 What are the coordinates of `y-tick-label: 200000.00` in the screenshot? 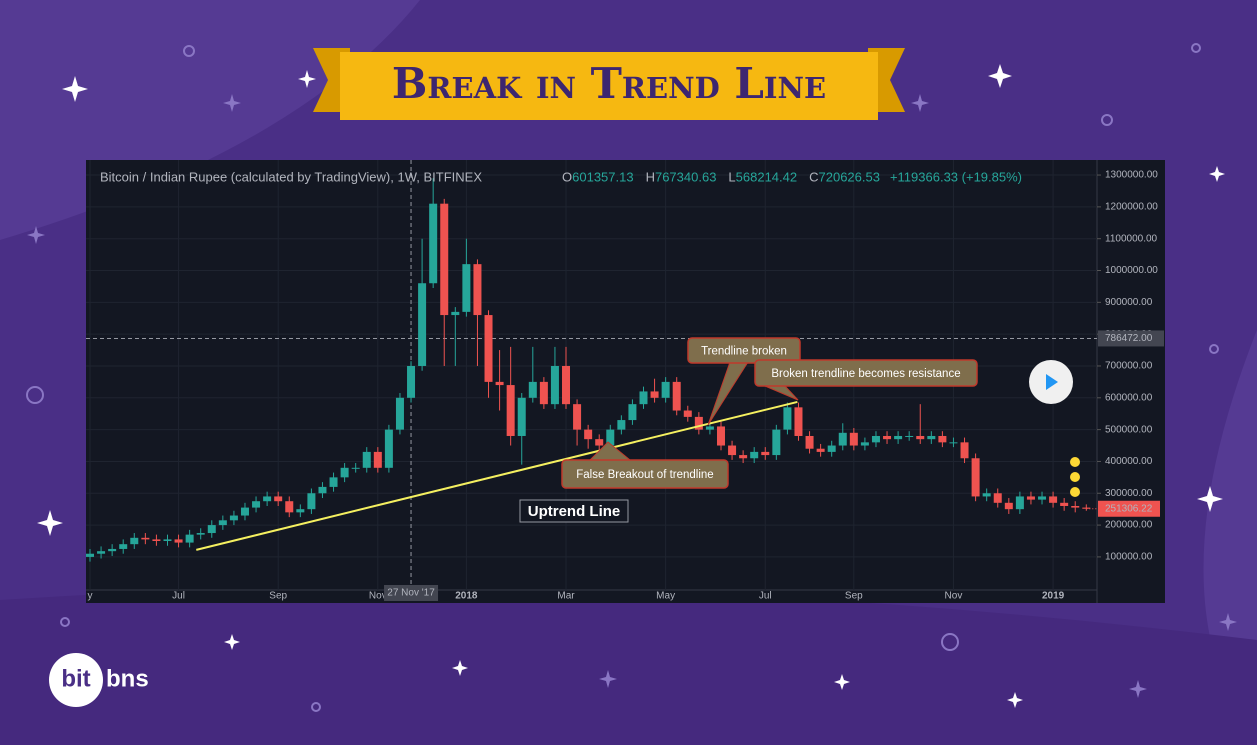 It's located at (1129, 525).